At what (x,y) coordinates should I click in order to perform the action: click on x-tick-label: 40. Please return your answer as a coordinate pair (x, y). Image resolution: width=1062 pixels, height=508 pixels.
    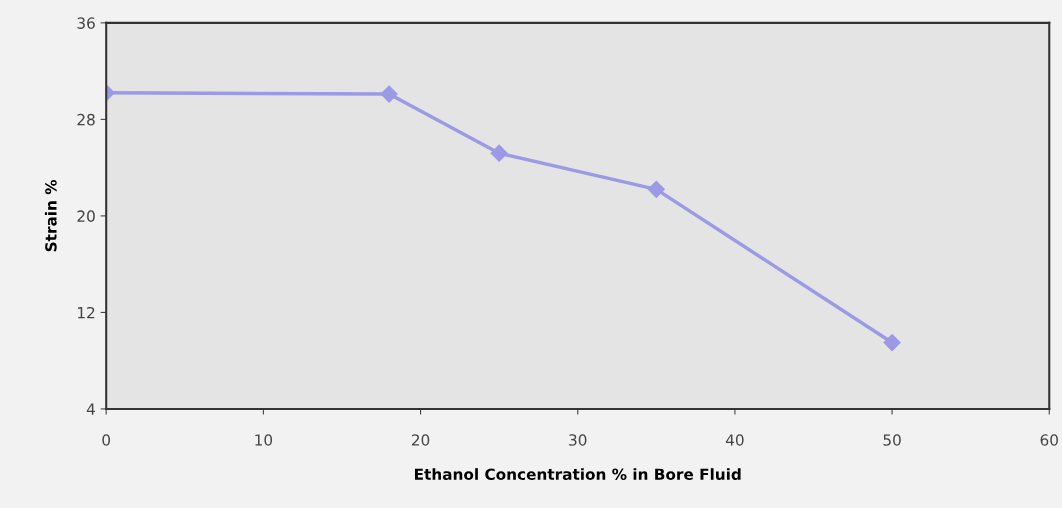
    Looking at the image, I should click on (734, 440).